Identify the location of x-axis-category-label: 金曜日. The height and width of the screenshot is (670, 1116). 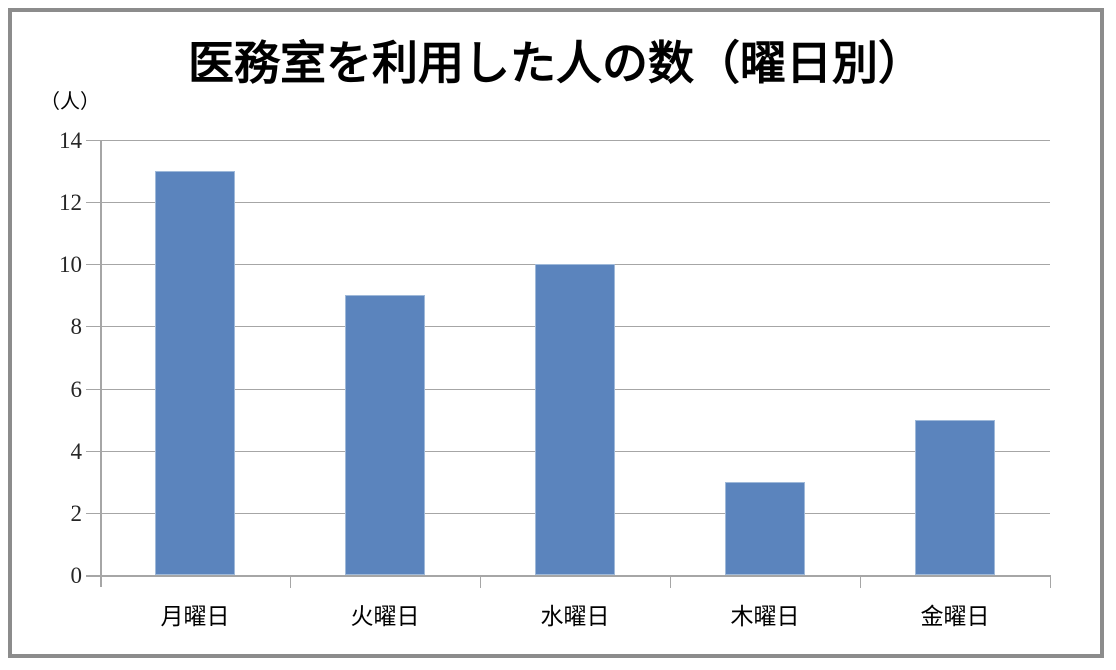
(955, 617).